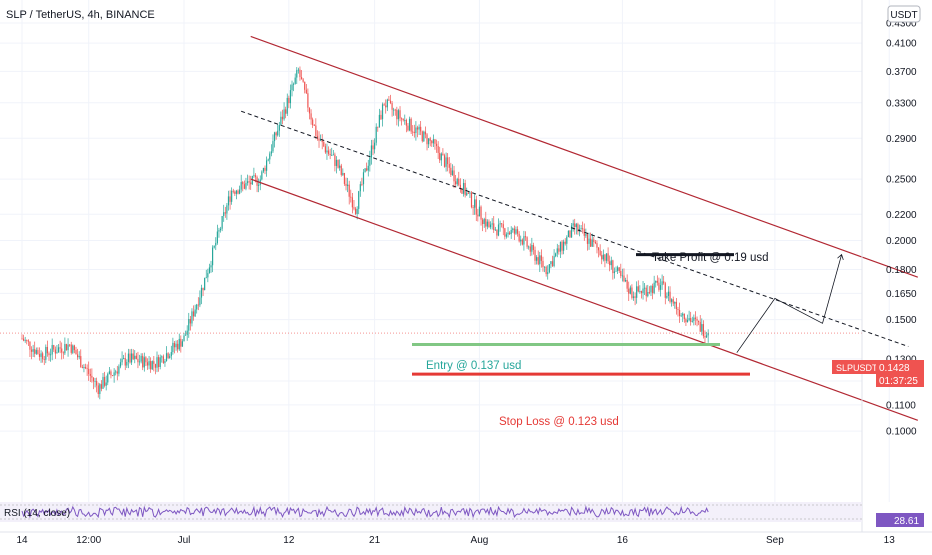 This screenshot has width=932, height=555. What do you see at coordinates (789, 304) in the screenshot?
I see `projection-path` at bounding box center [789, 304].